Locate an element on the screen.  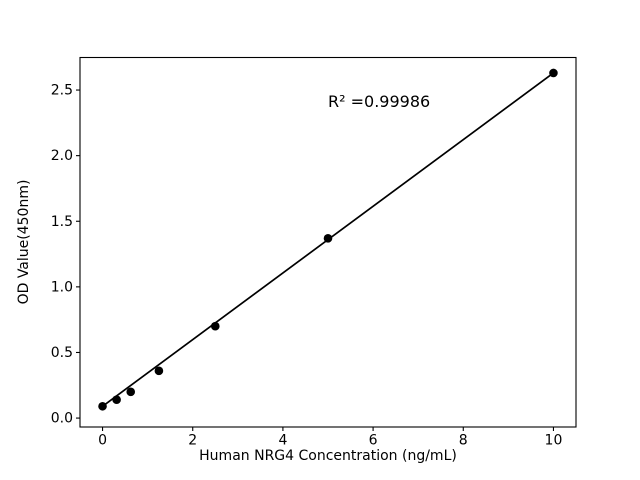
x-tick-label: 0 is located at coordinates (102, 441).